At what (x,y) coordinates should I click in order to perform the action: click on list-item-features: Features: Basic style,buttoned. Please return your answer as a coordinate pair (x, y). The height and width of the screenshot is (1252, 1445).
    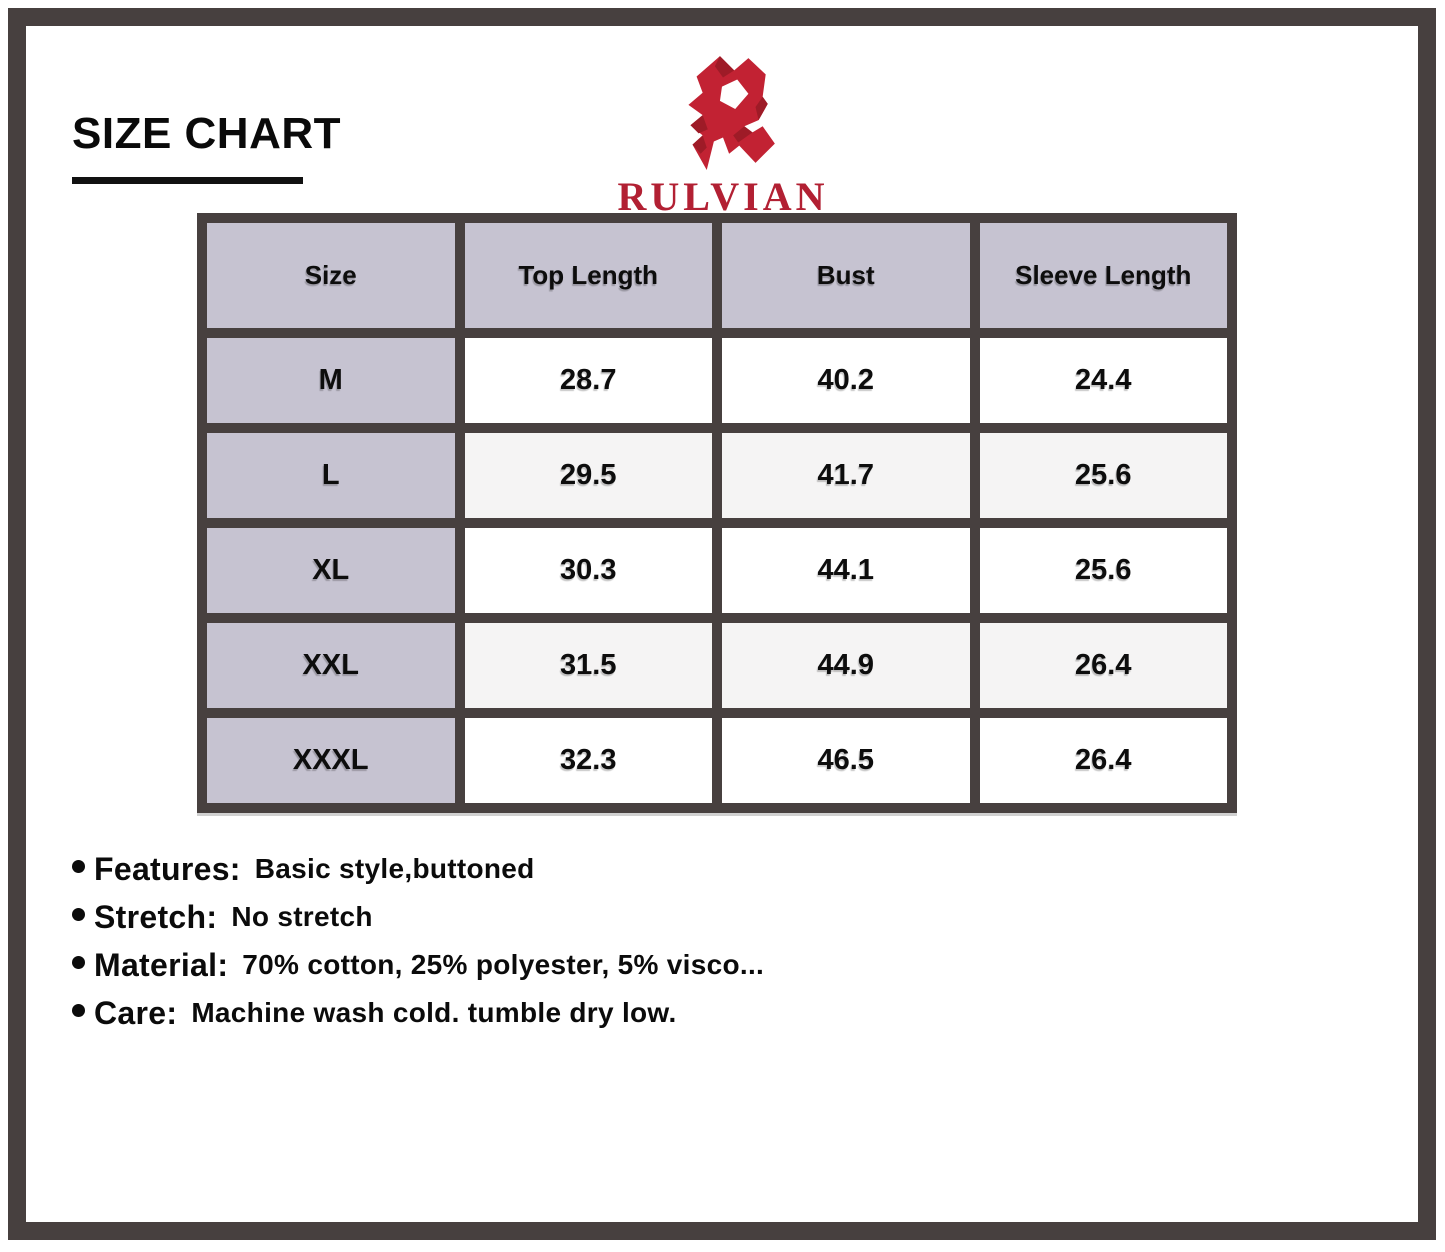
    Looking at the image, I should click on (418, 869).